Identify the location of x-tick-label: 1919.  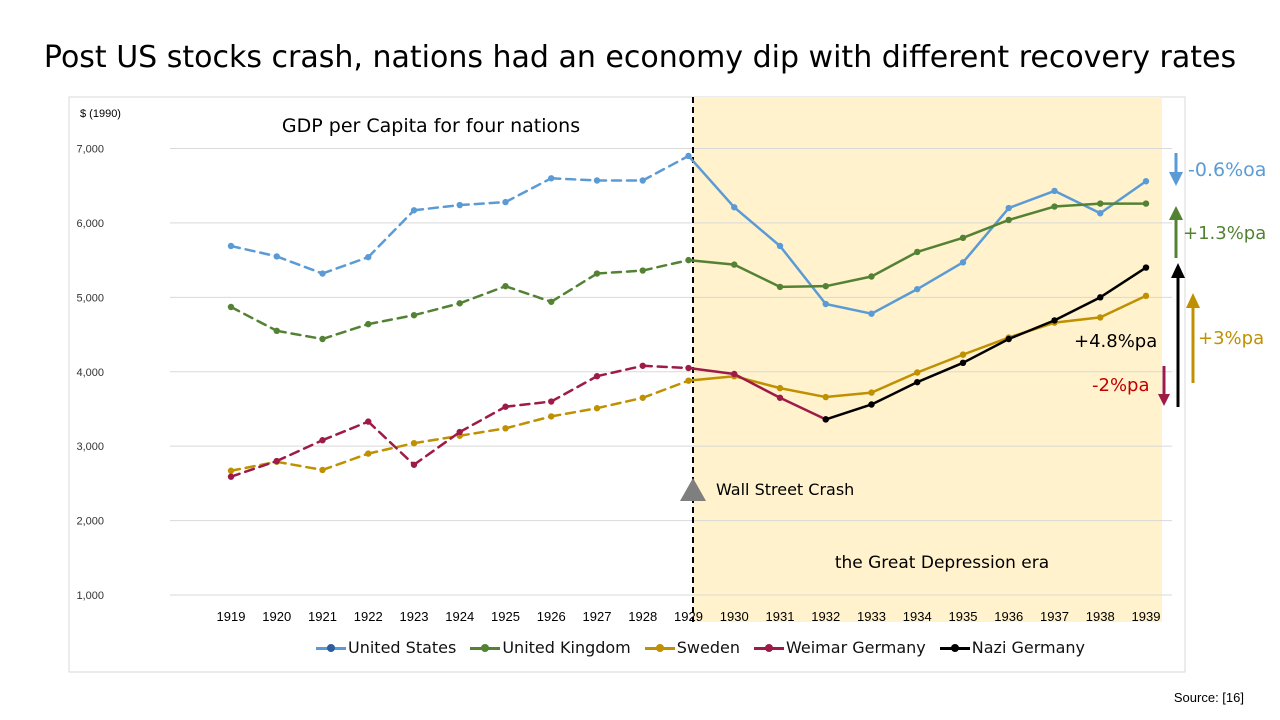
(231, 616).